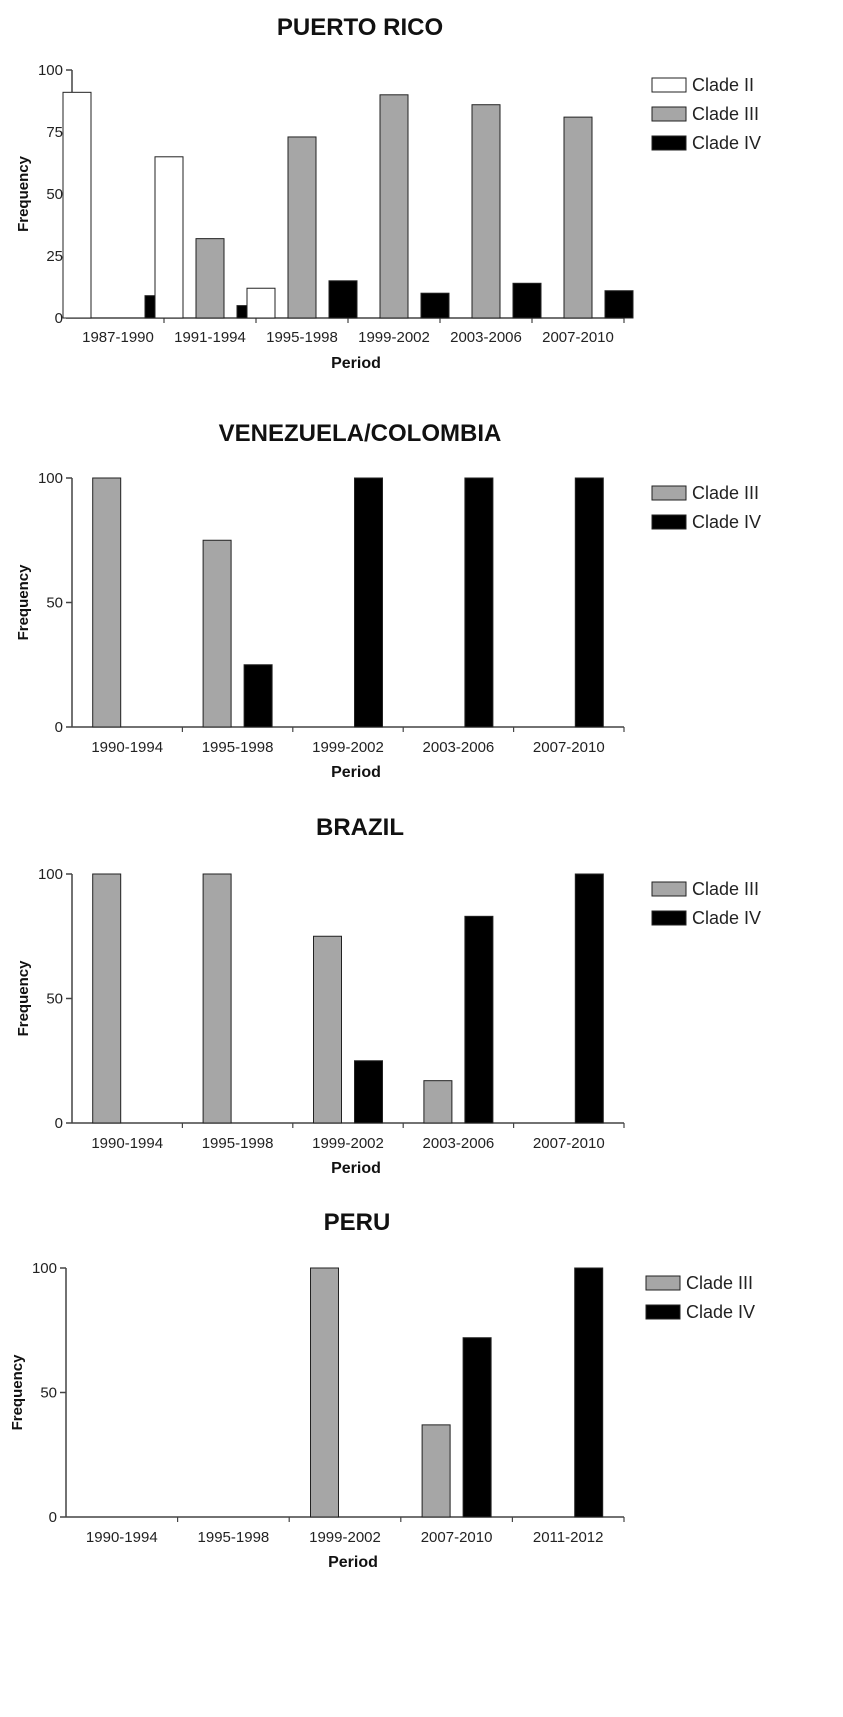  I want to click on chart-legend: Clade II Clade III Clade IV, so click(706, 114).